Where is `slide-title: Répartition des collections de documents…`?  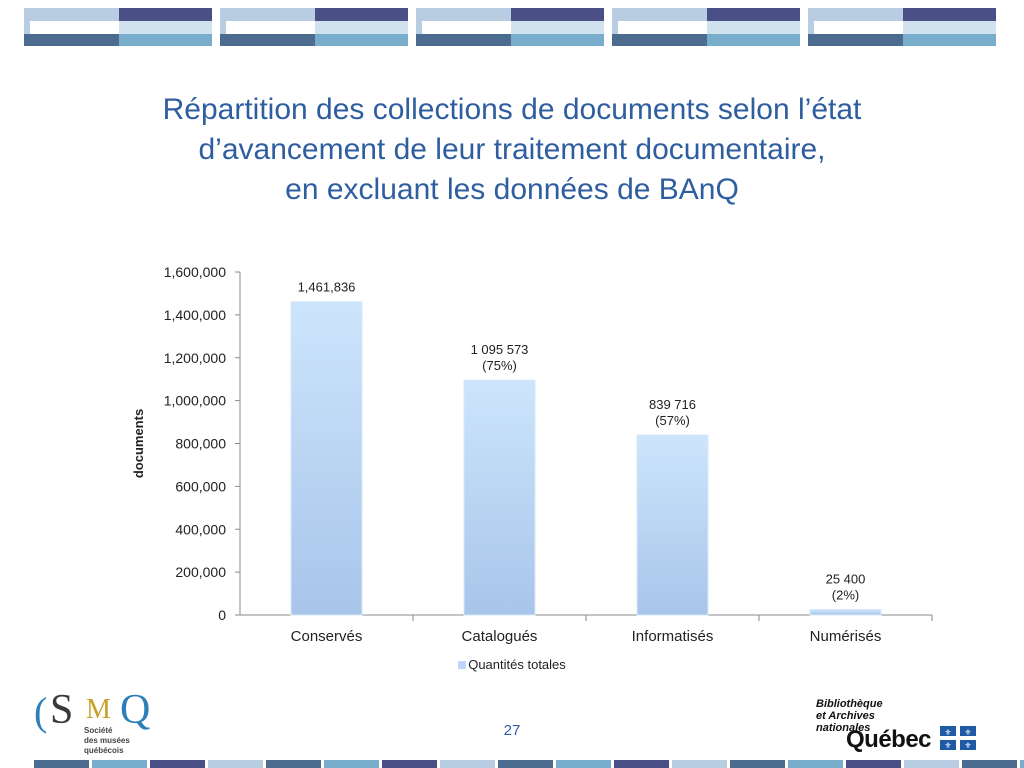
slide-title: Répartition des collections de documents… is located at coordinates (512, 150).